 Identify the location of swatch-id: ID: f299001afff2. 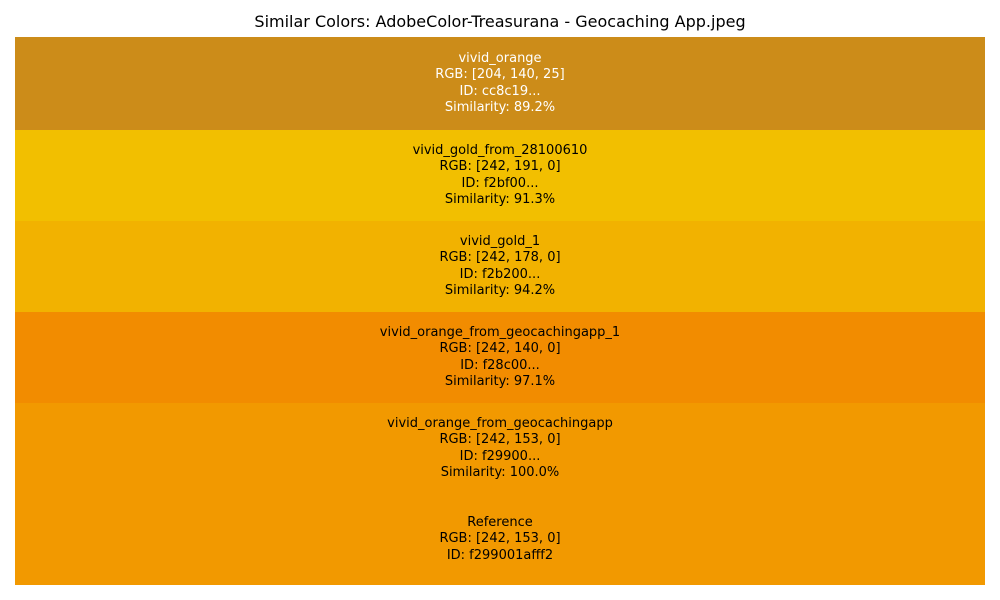
(500, 555).